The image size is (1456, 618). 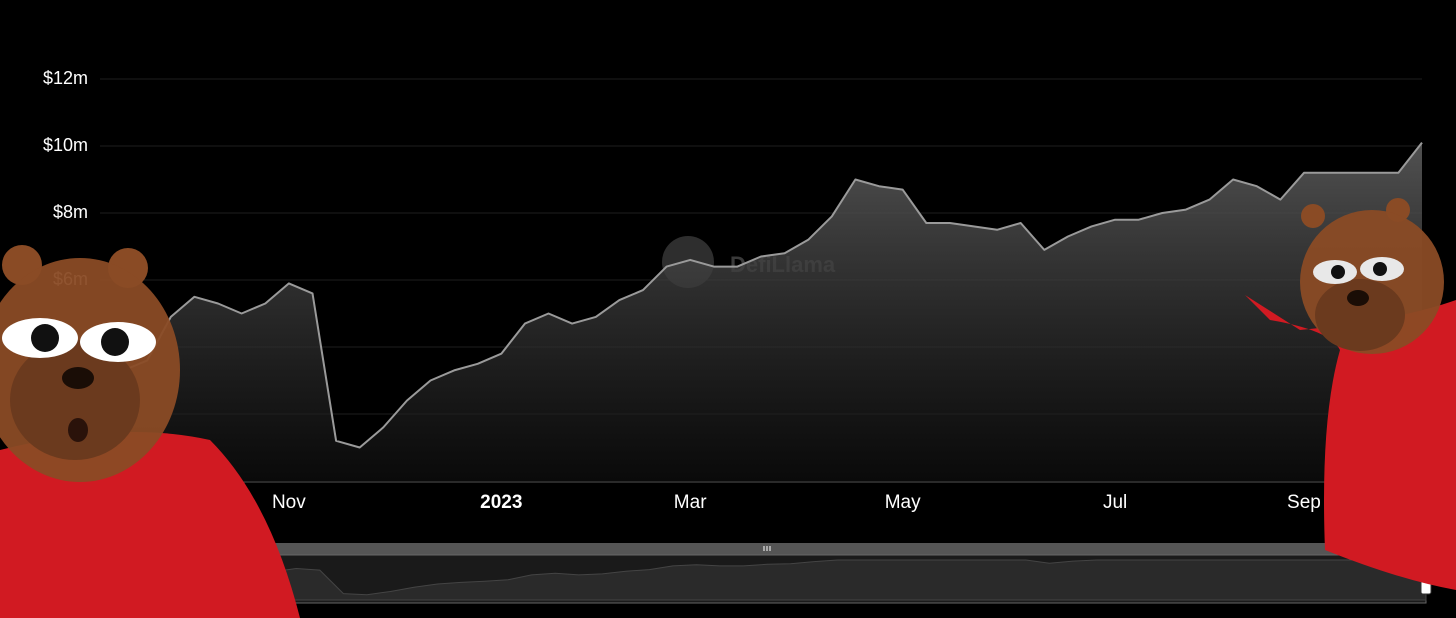 What do you see at coordinates (767, 548) in the screenshot?
I see `navigator-grip` at bounding box center [767, 548].